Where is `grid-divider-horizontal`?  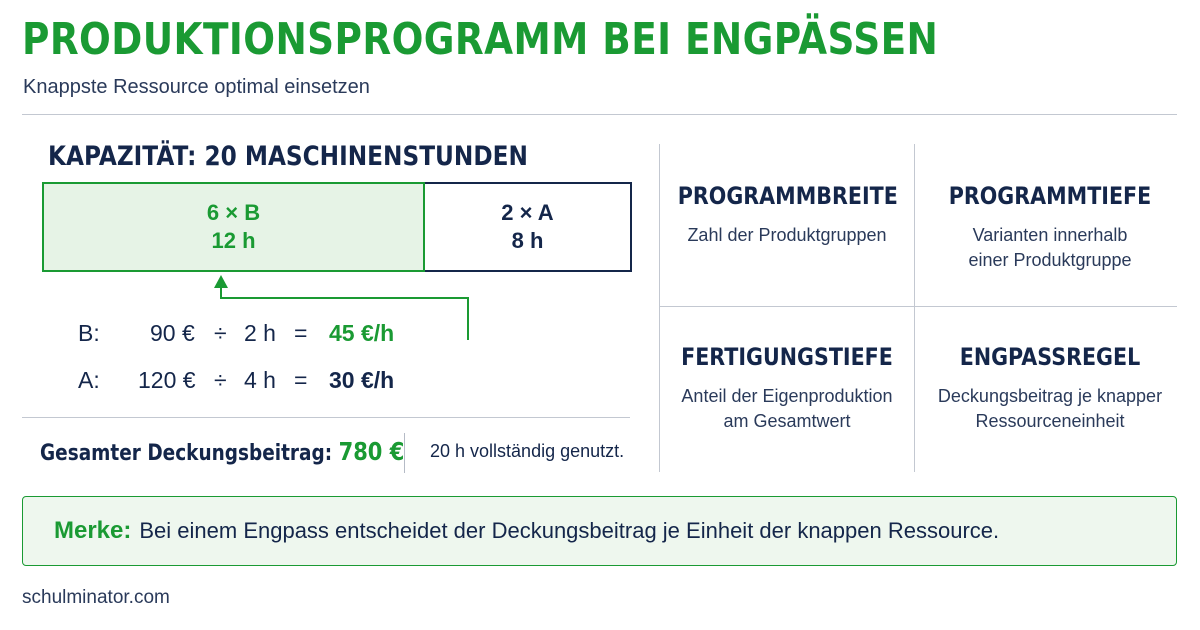 grid-divider-horizontal is located at coordinates (918, 306).